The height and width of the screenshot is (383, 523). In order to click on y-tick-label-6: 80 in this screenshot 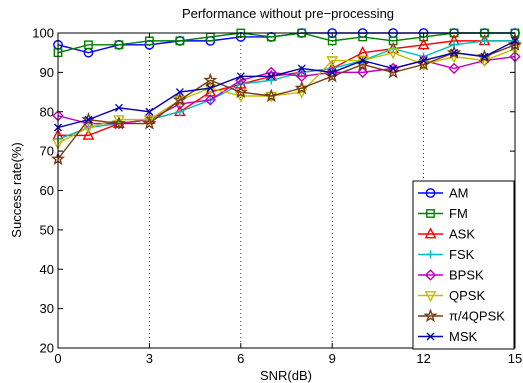, I will do `click(47, 111)`.